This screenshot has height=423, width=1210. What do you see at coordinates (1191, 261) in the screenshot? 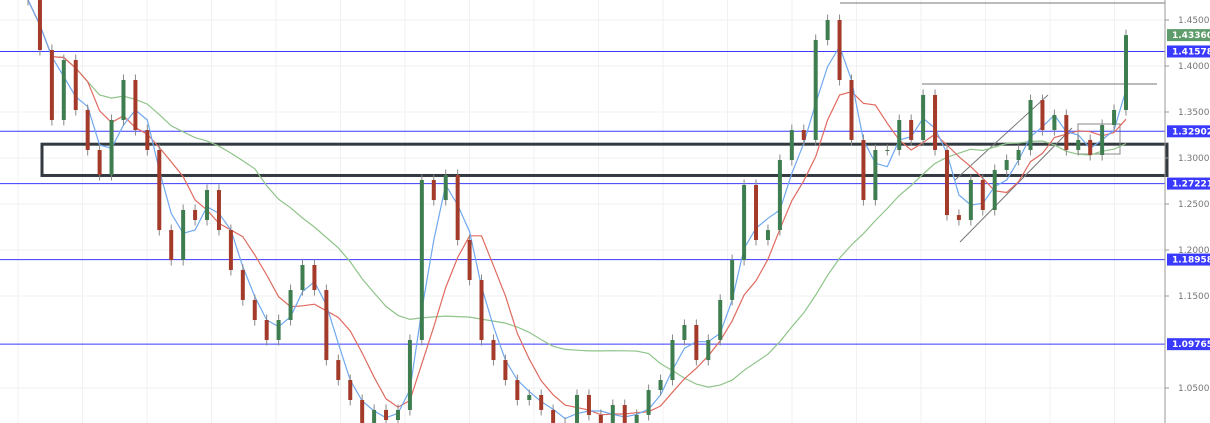
I see `level-price-label: 1.18958` at bounding box center [1191, 261].